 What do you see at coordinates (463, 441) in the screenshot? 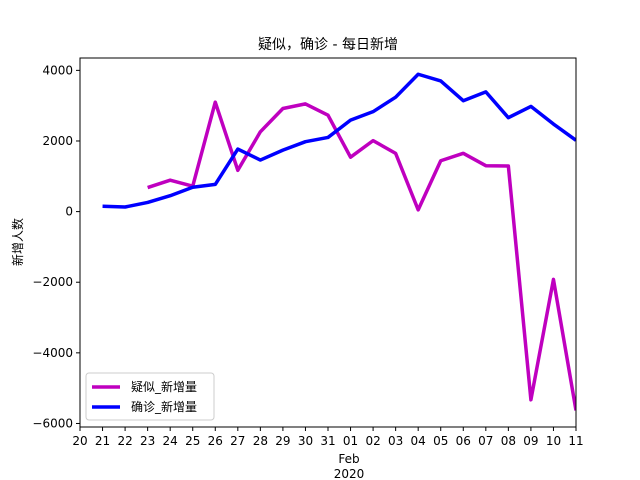
I see `x-tick-label: 06` at bounding box center [463, 441].